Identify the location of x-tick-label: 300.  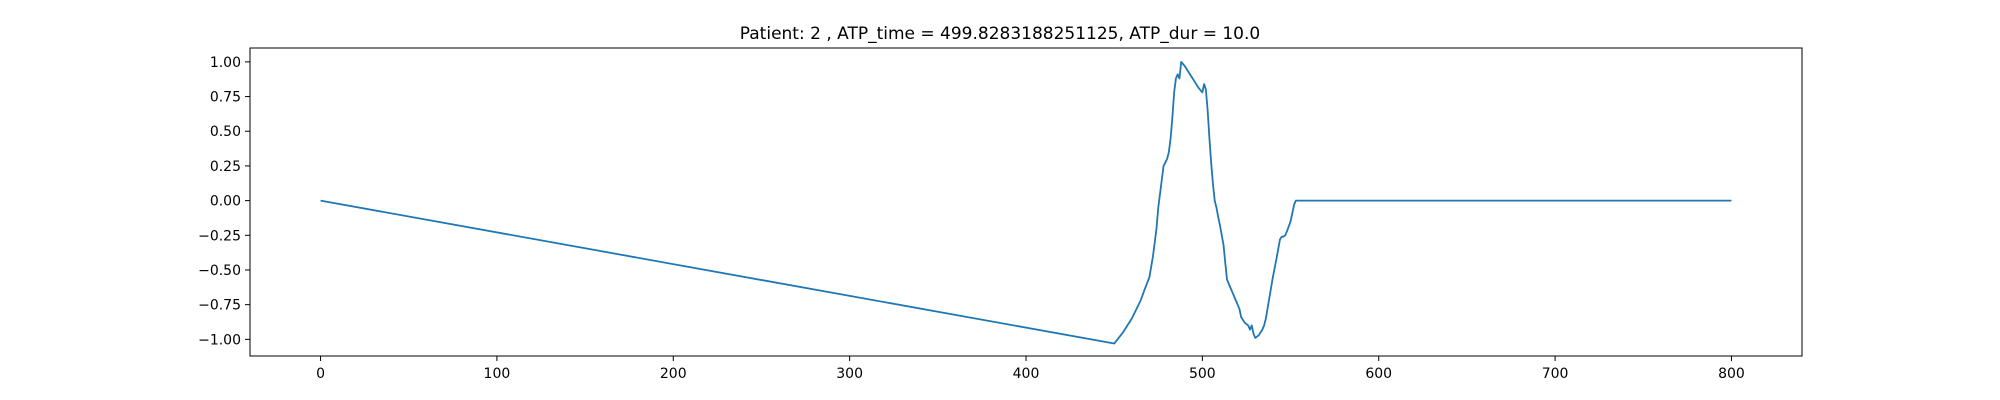
(849, 374).